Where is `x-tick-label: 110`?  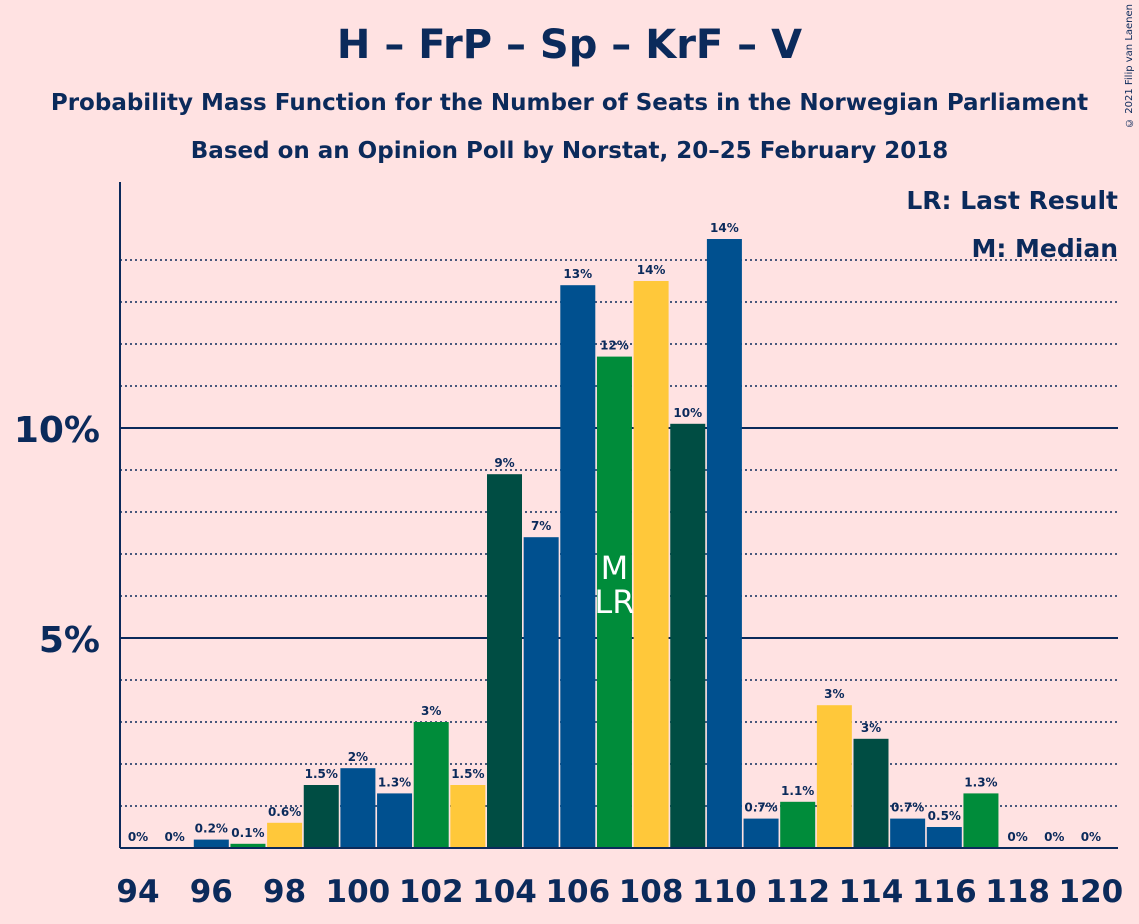
x-tick-label: 110 is located at coordinates (724, 892).